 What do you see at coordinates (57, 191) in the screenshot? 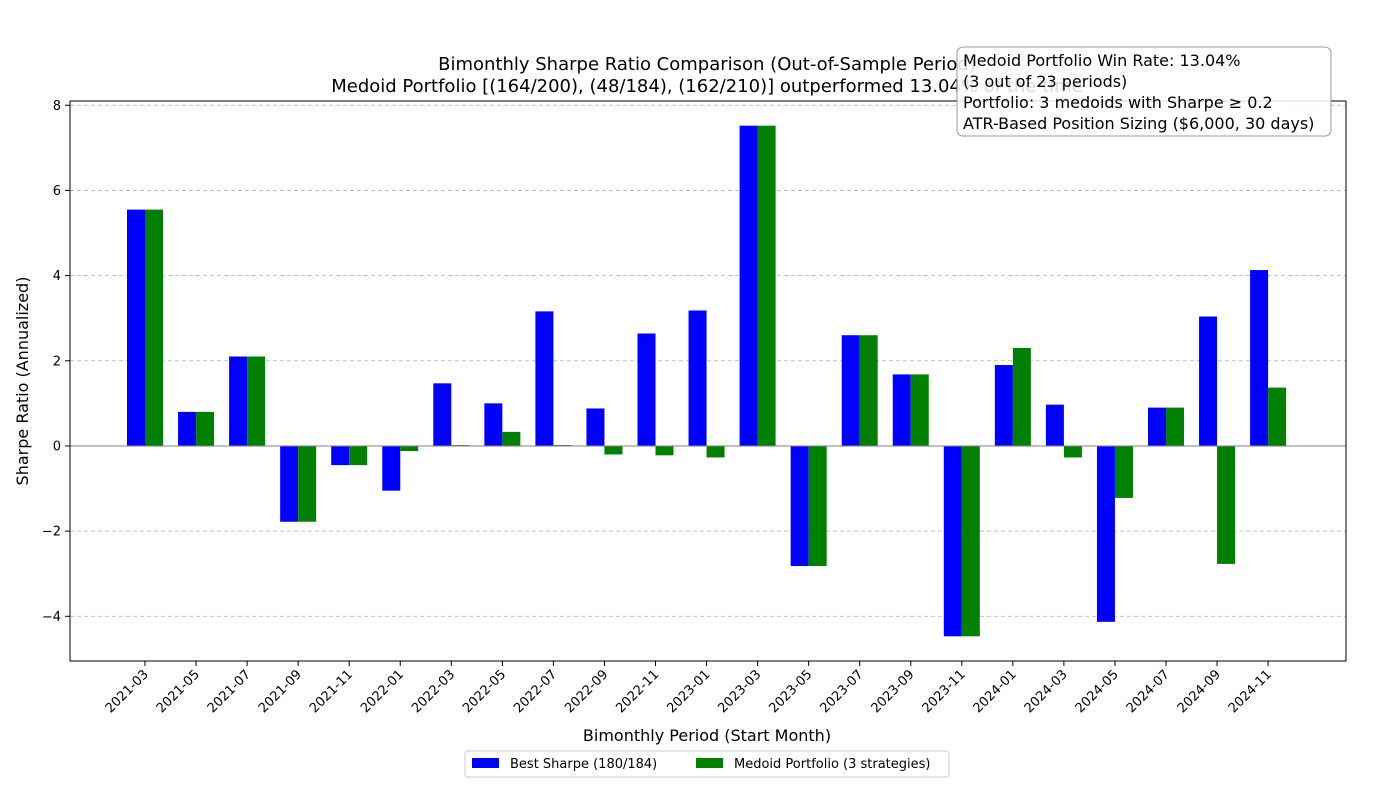
I see `y-tick-label: 6` at bounding box center [57, 191].